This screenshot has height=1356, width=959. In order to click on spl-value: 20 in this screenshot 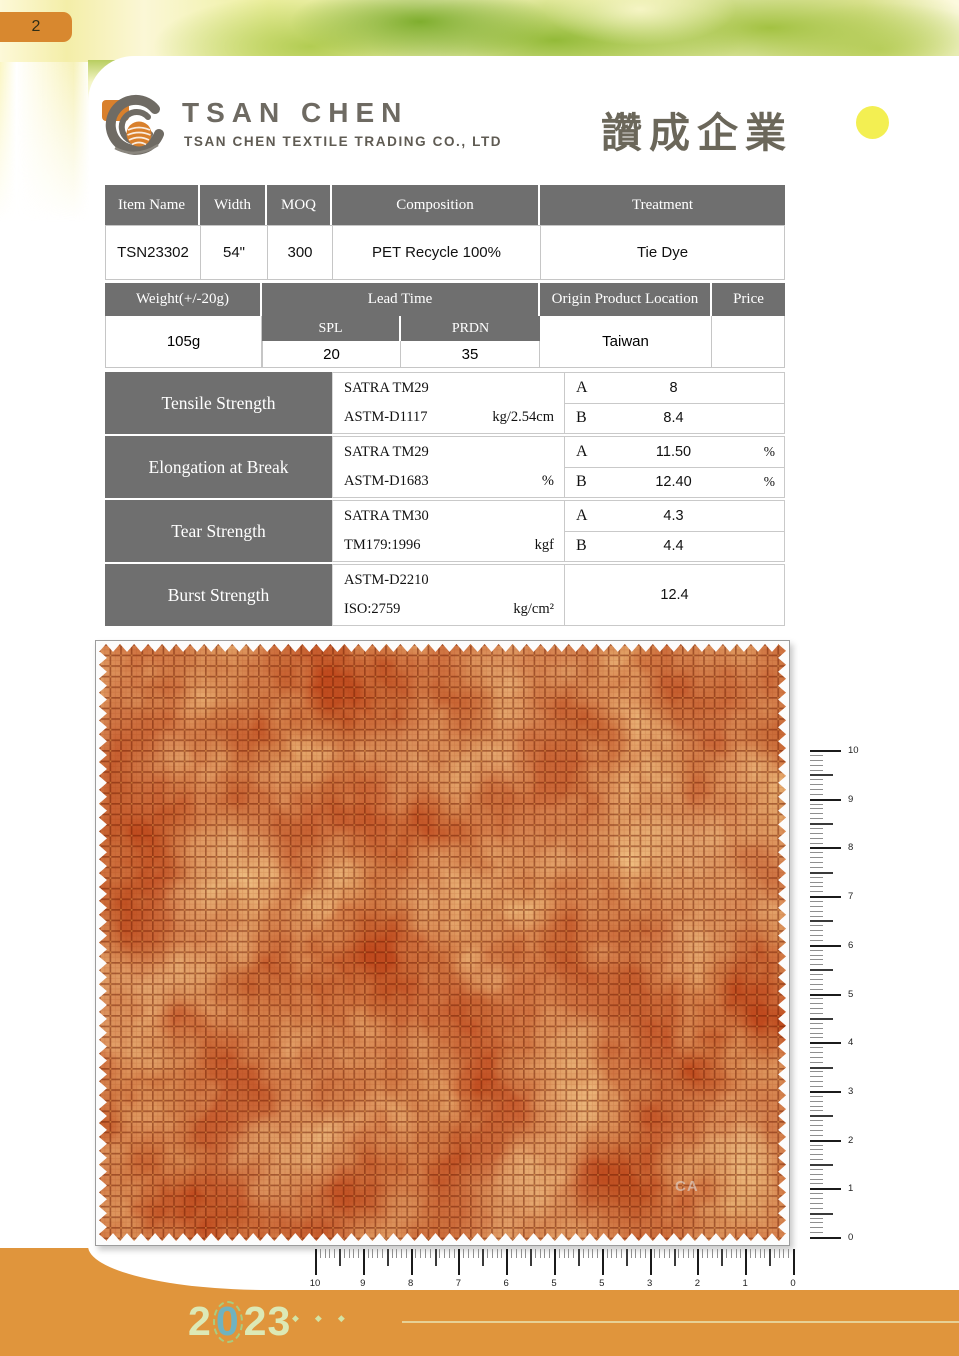, I will do `click(331, 354)`.